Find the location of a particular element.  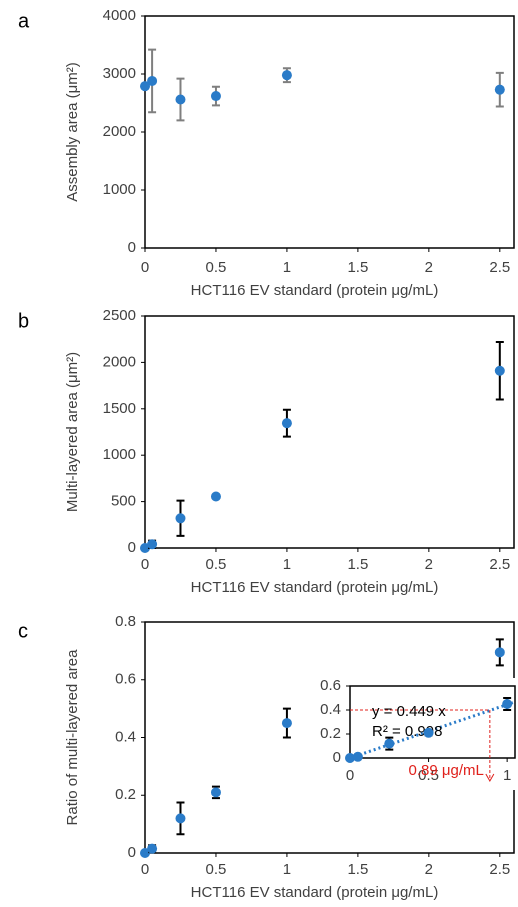

y-axis-label: Ratio of multi-layered area is located at coordinates (72, 737).